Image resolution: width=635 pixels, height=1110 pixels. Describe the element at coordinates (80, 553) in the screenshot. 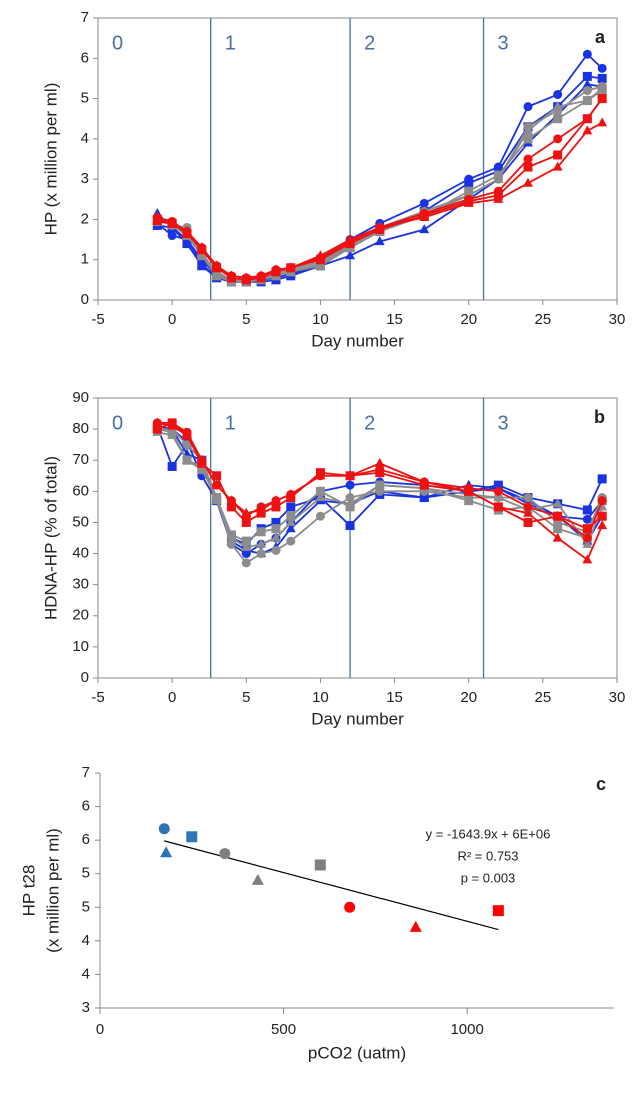

I see `y-tick-label: 40` at that location.